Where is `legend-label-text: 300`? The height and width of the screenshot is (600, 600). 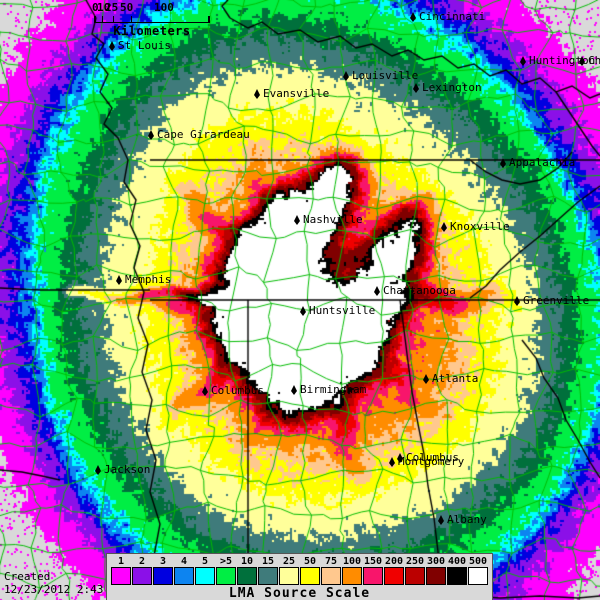
legend-label-text: 300 is located at coordinates (436, 561).